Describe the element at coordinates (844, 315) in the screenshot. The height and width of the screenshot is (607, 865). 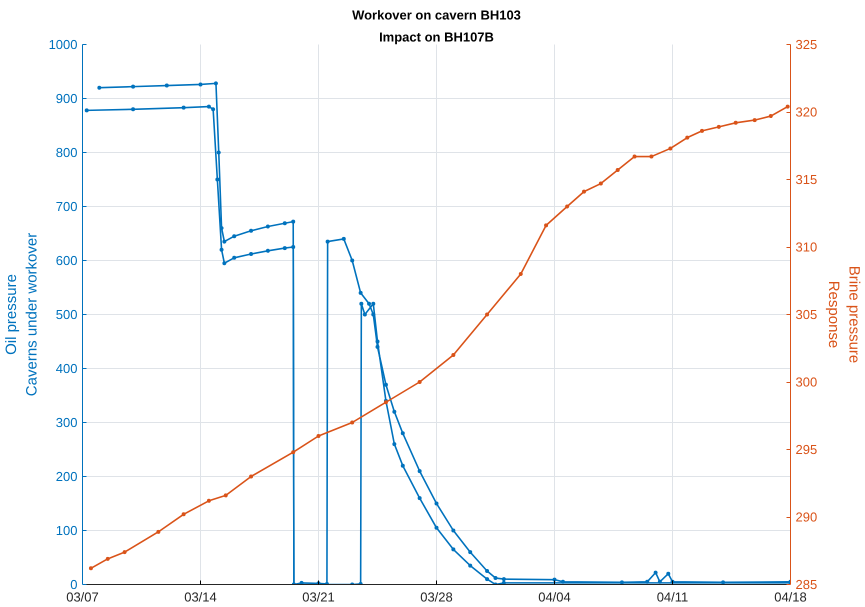
I see `y2-axis-title: Brine pressure Response` at that location.